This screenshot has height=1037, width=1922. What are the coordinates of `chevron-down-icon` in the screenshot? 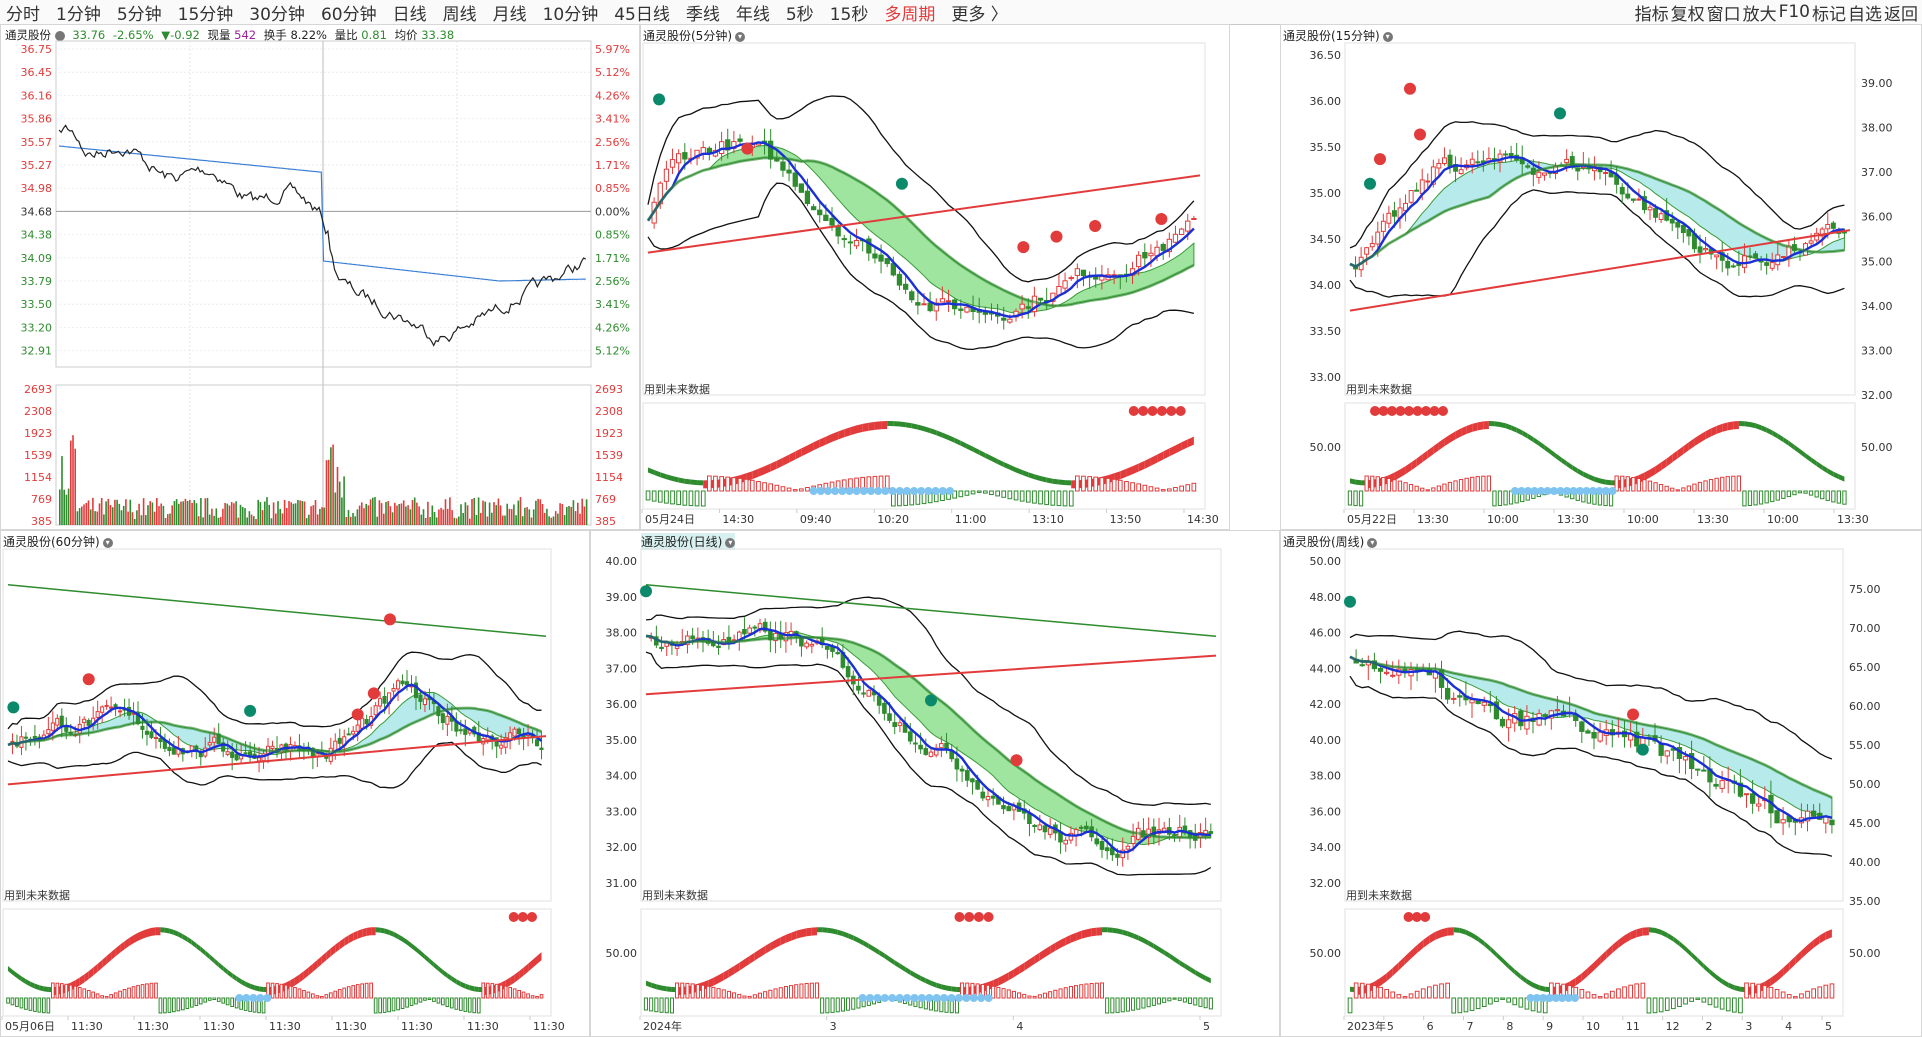 It's located at (59, 35).